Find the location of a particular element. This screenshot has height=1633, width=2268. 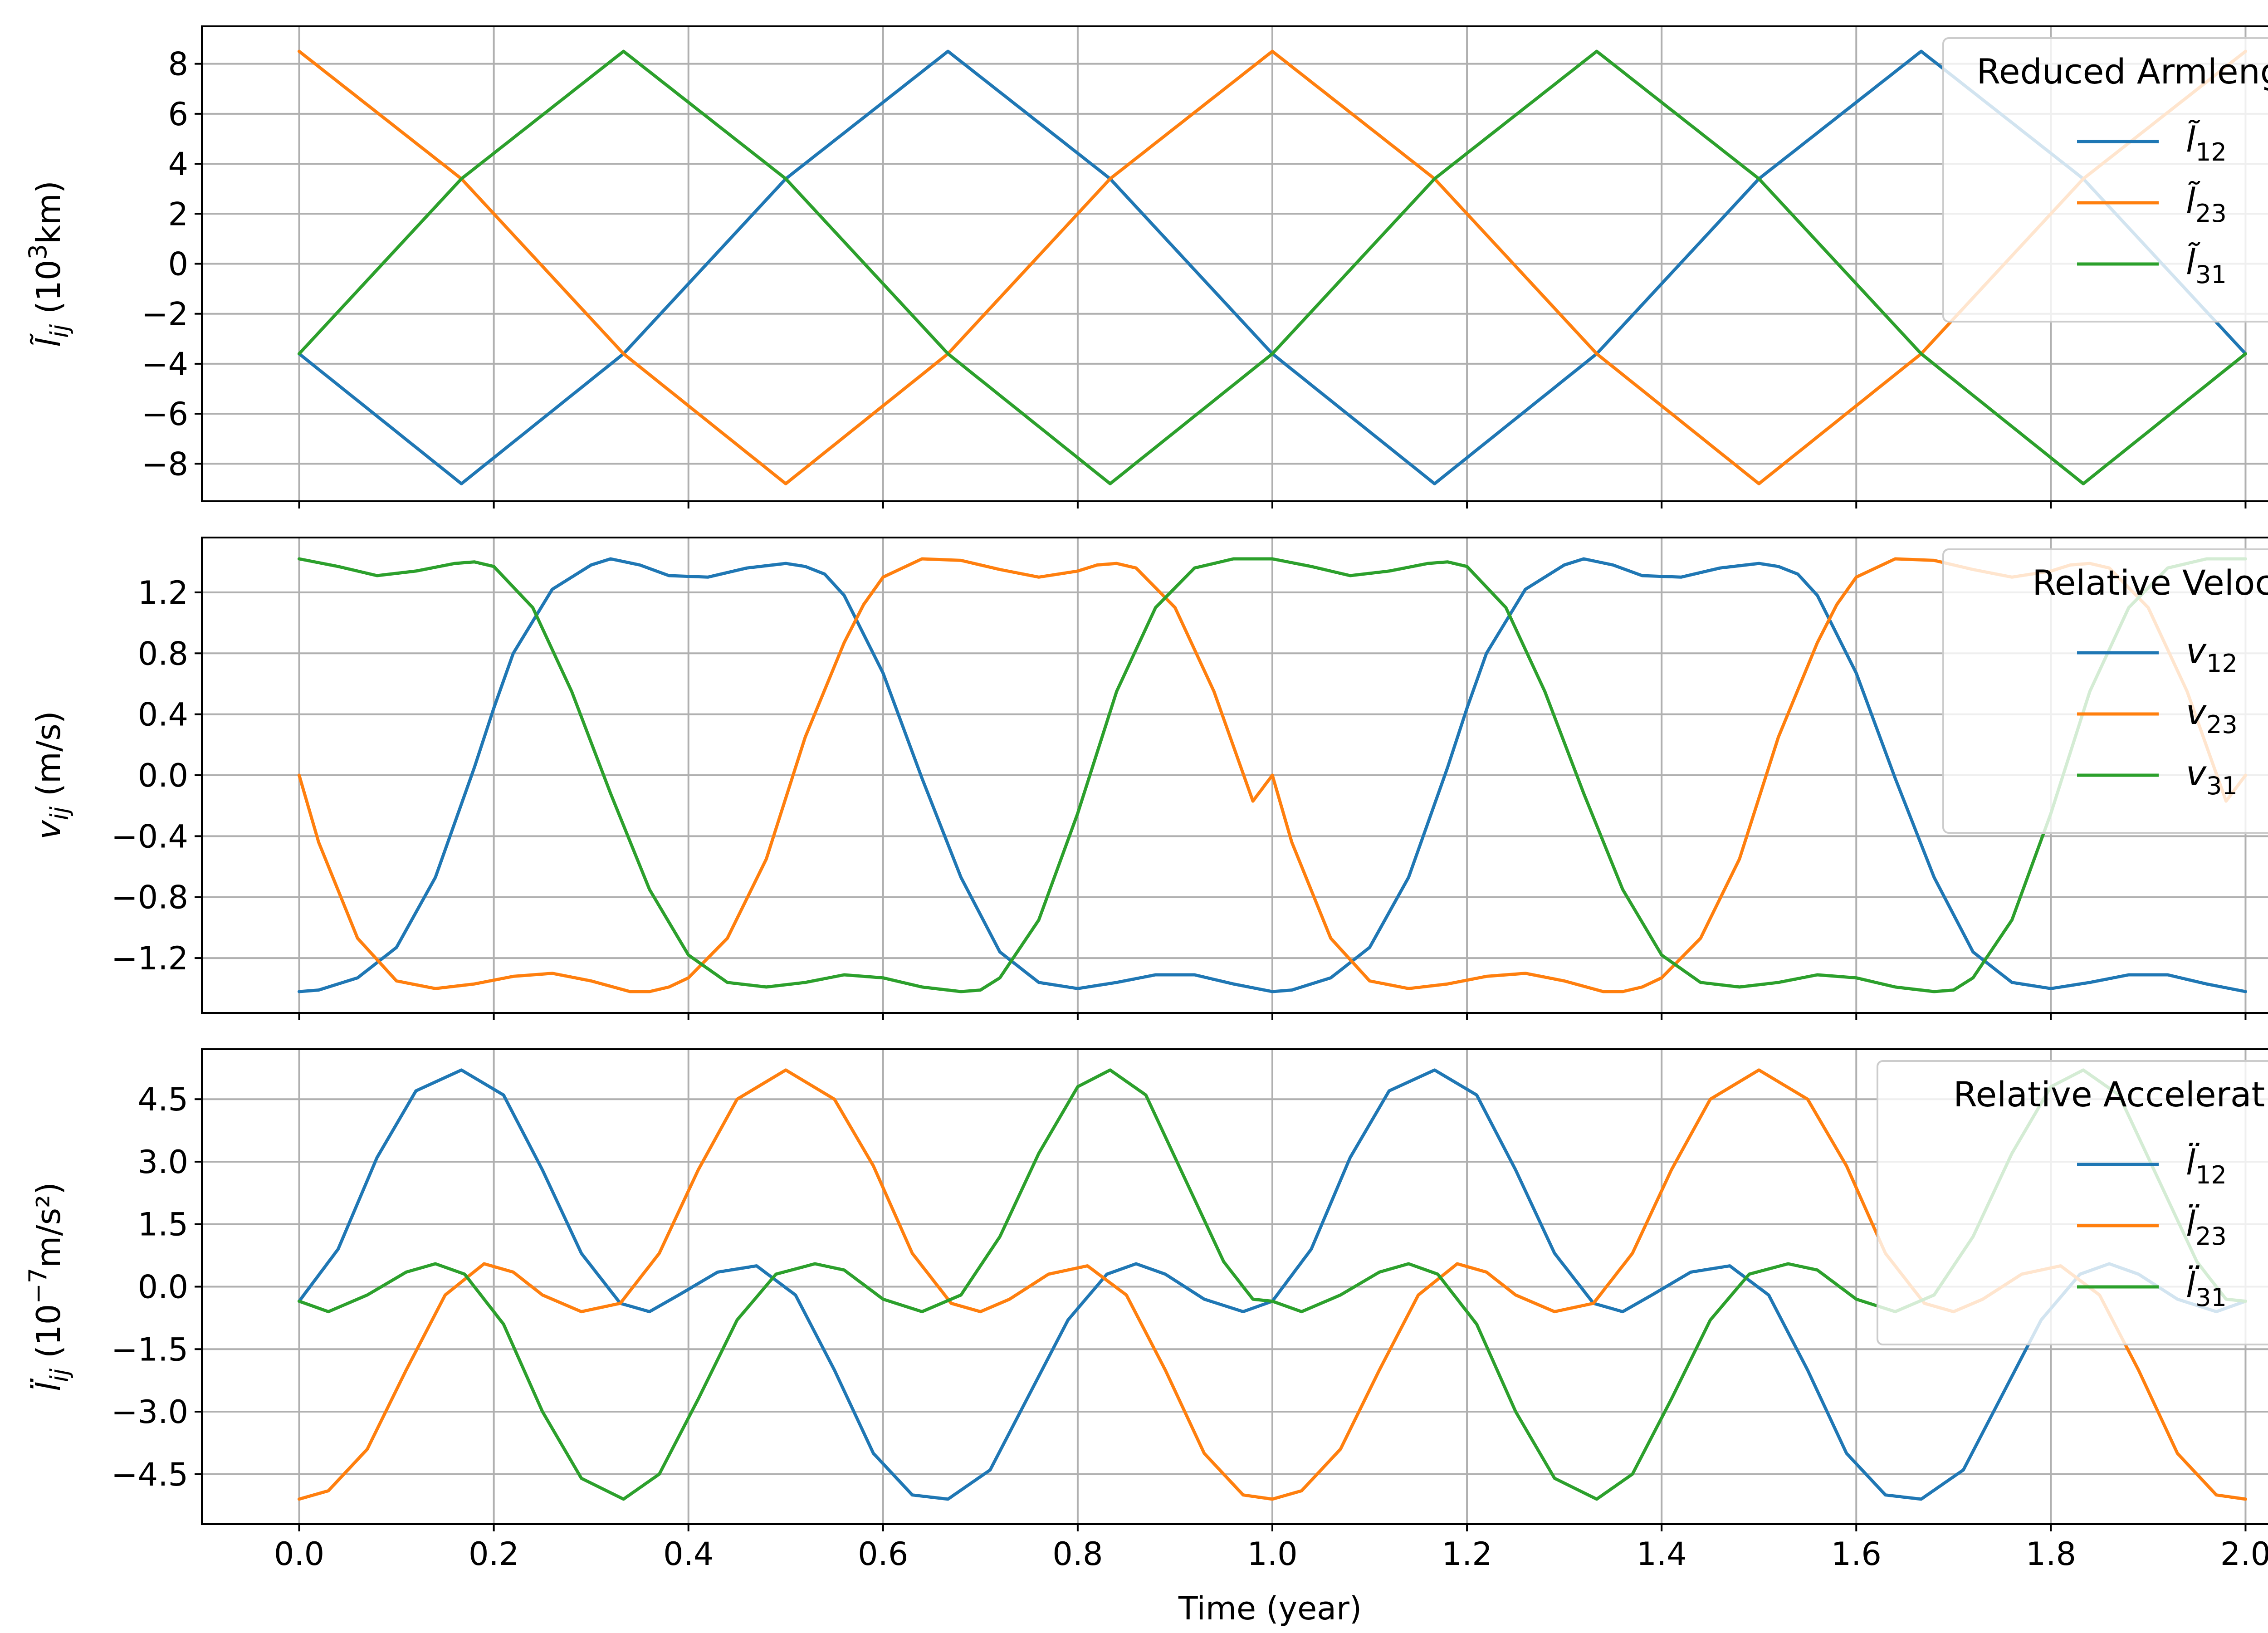

legend-label-23: v23 is located at coordinates (2212, 715).